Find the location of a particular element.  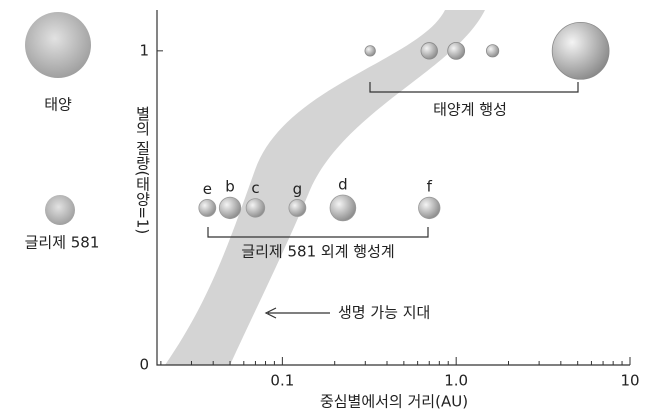

zone-arrow is located at coordinates (297, 313).